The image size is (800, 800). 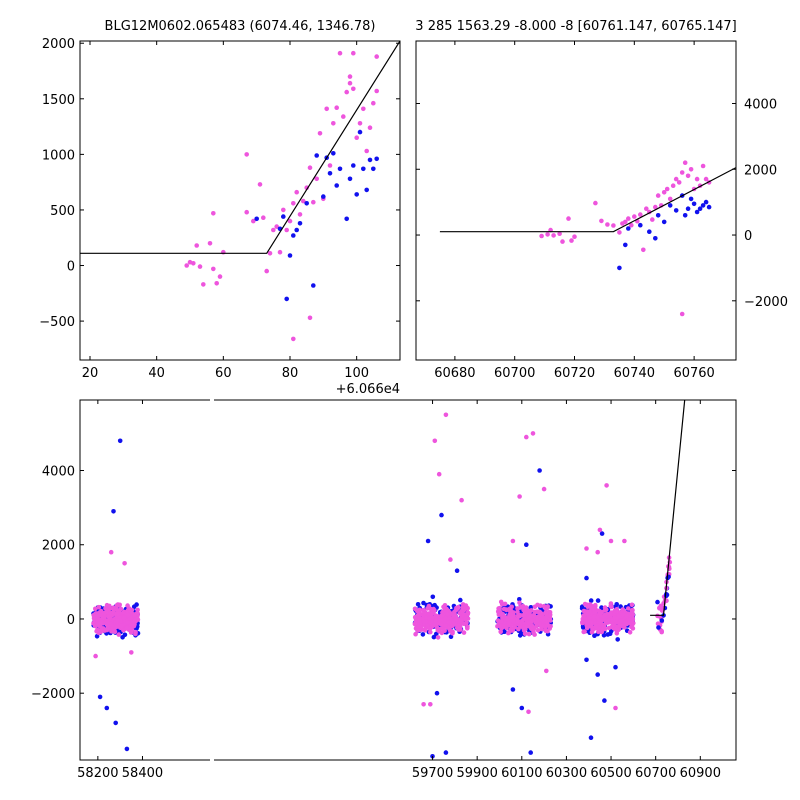 What do you see at coordinates (655, 773) in the screenshot?
I see `x-tick-label: 60700` at bounding box center [655, 773].